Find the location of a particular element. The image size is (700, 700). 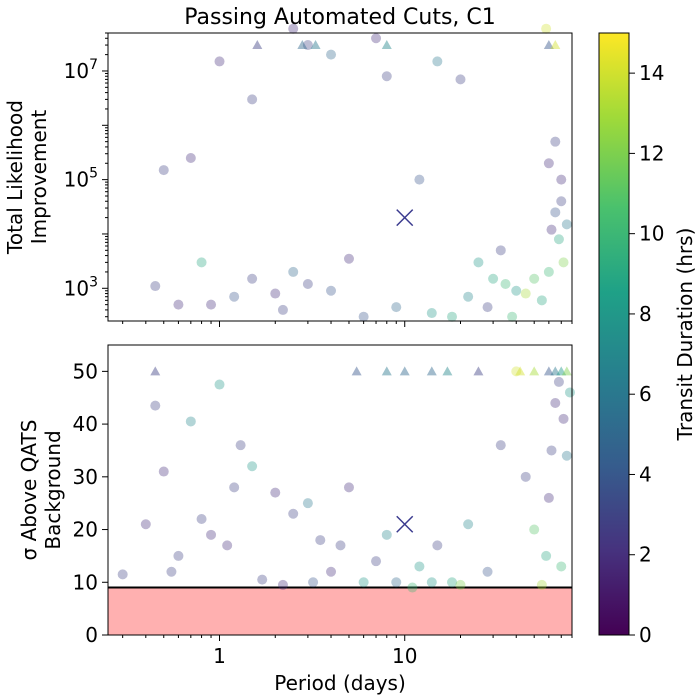

bottom-ylabel-line2: Background is located at coordinates (53, 489).